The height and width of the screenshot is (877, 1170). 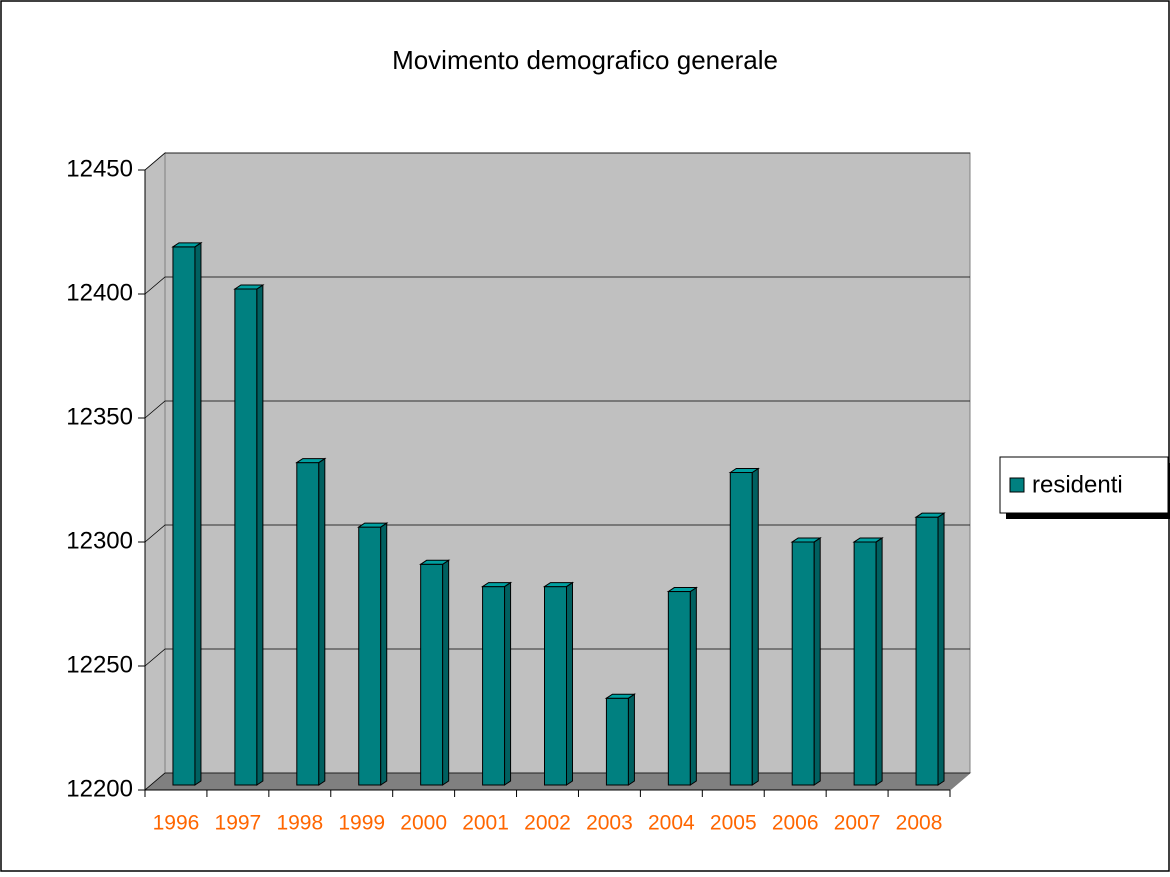 I want to click on x-tick-label: 1998, so click(x=299, y=823).